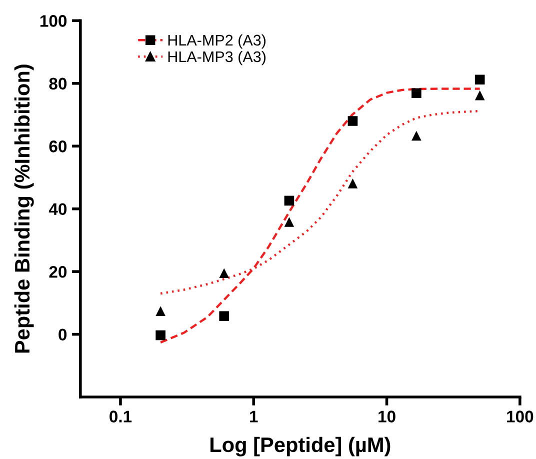 This screenshot has height=459, width=536. Describe the element at coordinates (62, 334) in the screenshot. I see `y-tick-label: 0` at that location.